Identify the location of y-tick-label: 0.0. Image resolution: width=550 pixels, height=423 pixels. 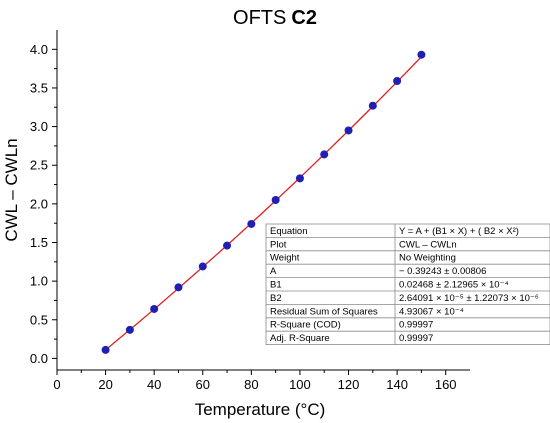
(39, 358).